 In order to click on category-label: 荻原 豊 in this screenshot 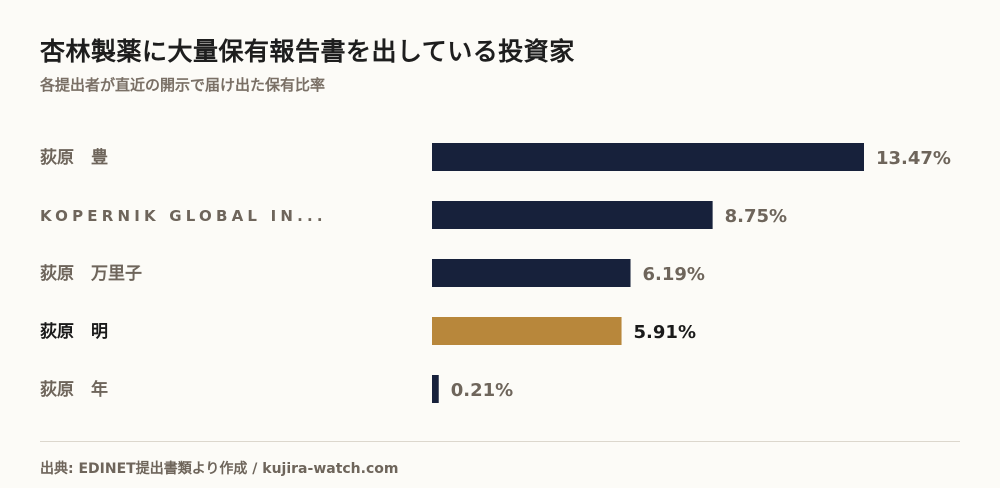, I will do `click(74, 157)`.